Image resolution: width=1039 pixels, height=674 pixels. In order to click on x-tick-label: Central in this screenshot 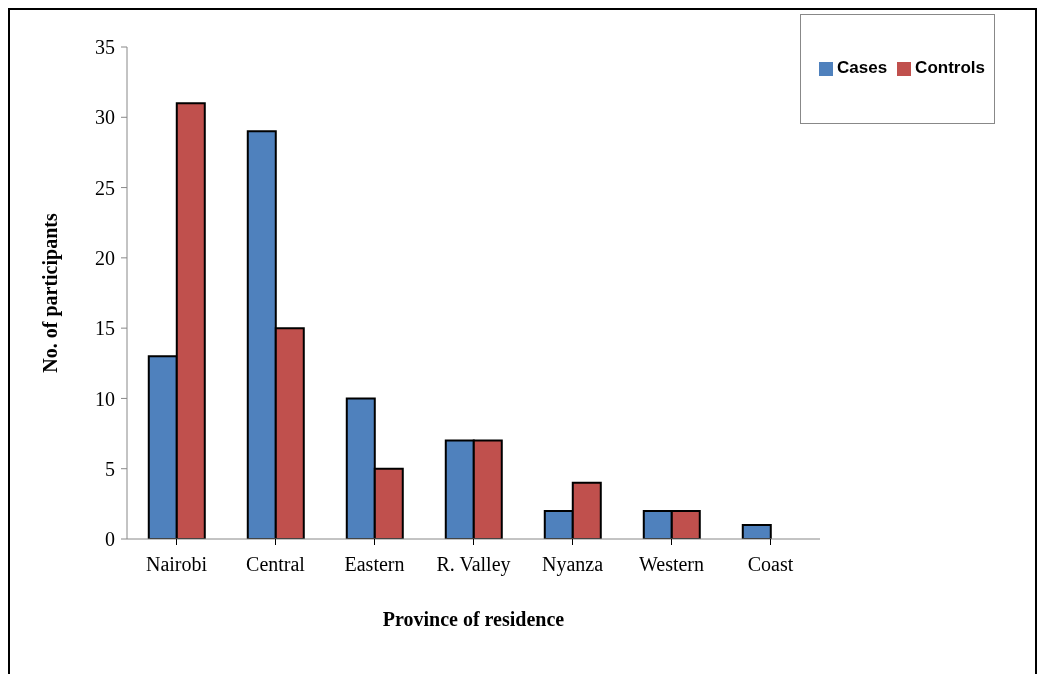, I will do `click(276, 564)`.